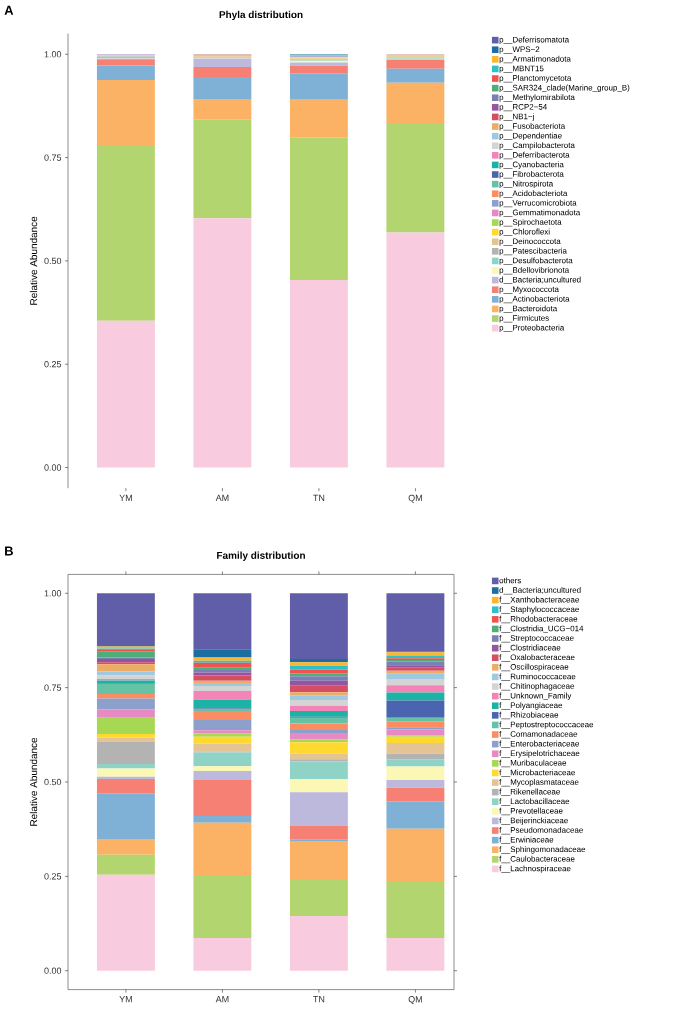  Describe the element at coordinates (261, 556) in the screenshot. I see `chart-title: Family distribution` at that location.